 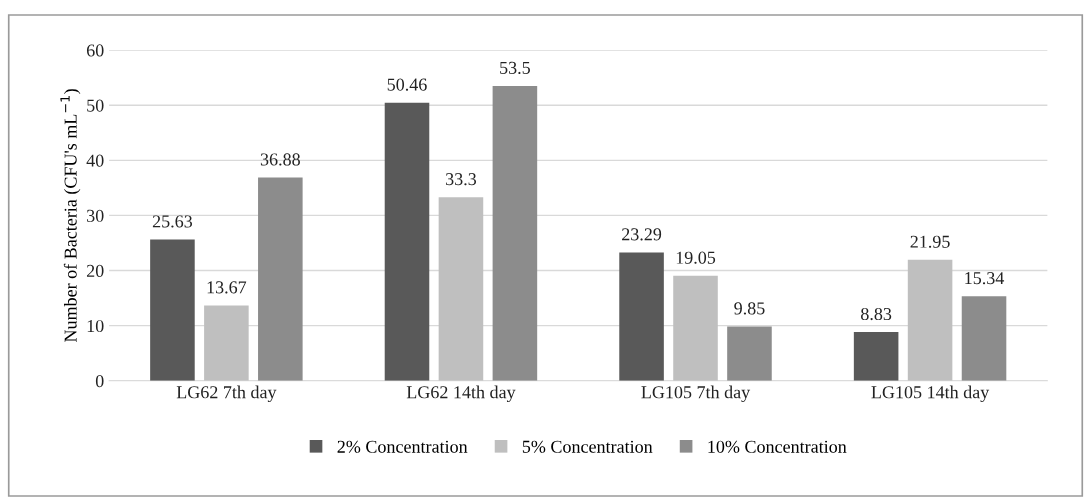 What do you see at coordinates (95, 50) in the screenshot?
I see `y-tick-label: 60` at bounding box center [95, 50].